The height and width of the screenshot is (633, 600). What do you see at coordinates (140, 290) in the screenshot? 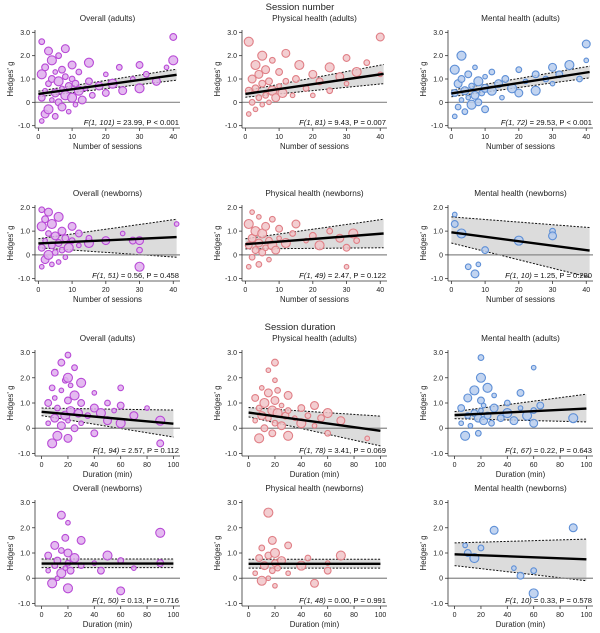
I see `x-tick-label: 30` at bounding box center [140, 290].